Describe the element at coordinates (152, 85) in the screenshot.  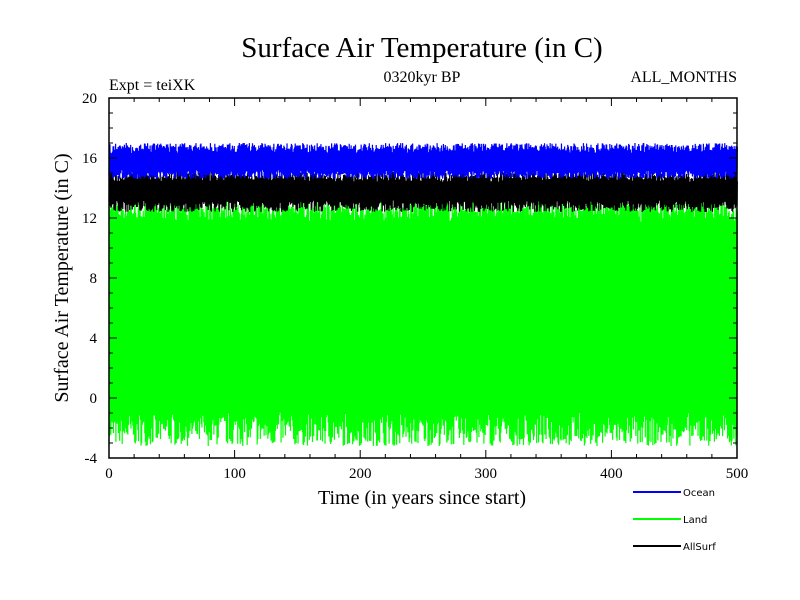
I see `experiment-label: Expt = teiXK` at that location.